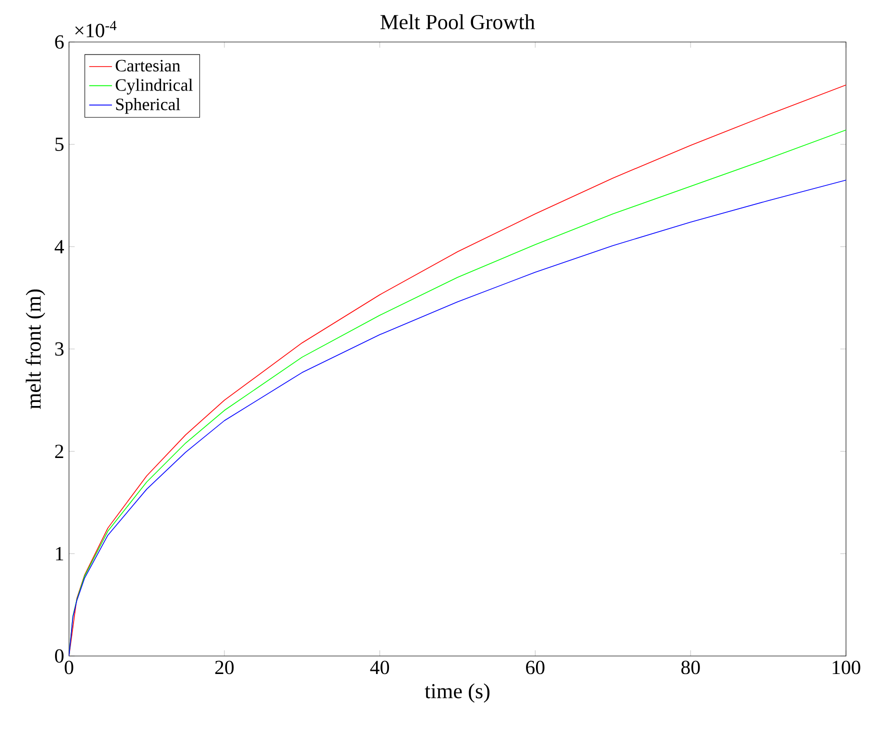 The width and height of the screenshot is (869, 731). What do you see at coordinates (380, 667) in the screenshot?
I see `x-tick-label: 40` at bounding box center [380, 667].